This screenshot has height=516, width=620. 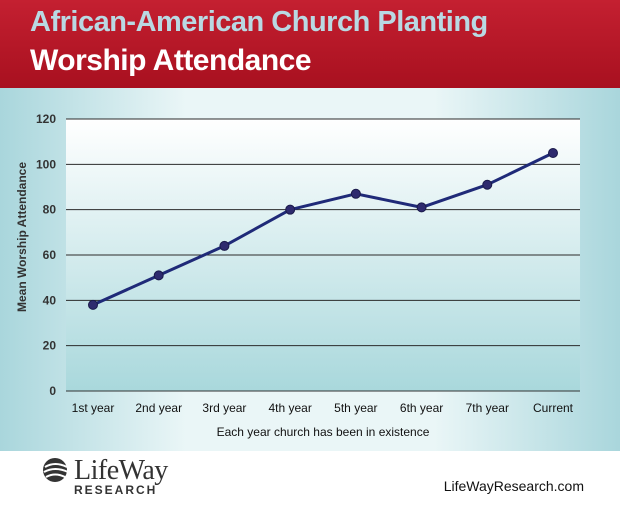 I want to click on x-tick-label: 1st year, so click(x=93, y=408).